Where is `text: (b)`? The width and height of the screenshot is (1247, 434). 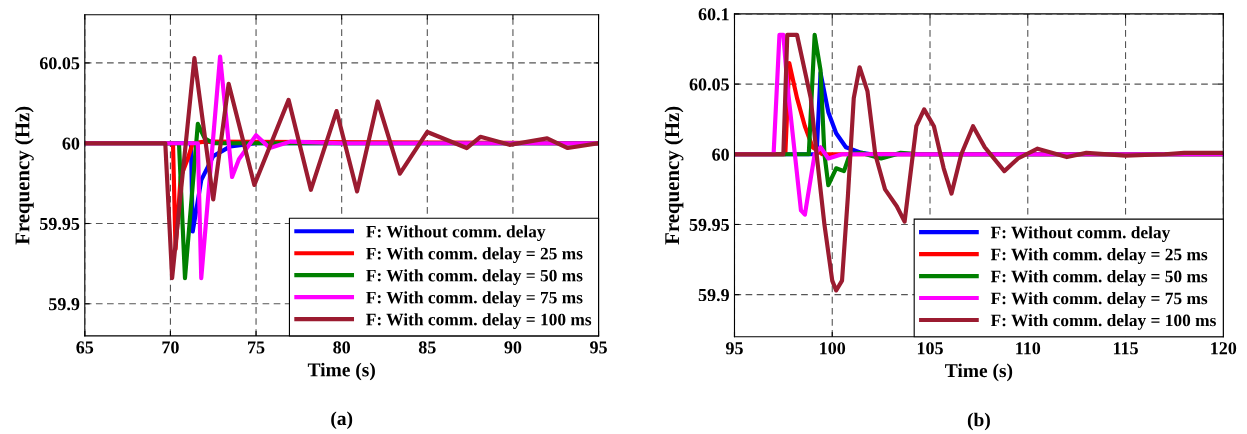
text: (b) is located at coordinates (978, 421).